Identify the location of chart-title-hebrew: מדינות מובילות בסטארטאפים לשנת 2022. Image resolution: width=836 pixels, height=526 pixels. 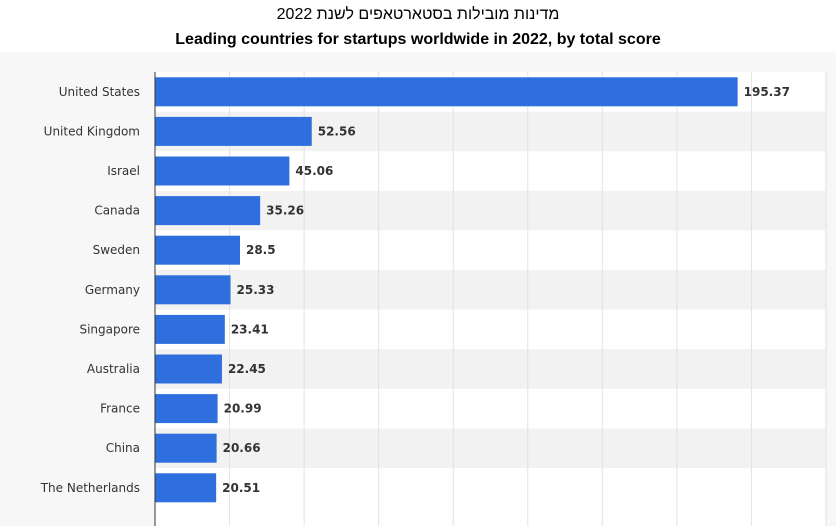
(418, 14).